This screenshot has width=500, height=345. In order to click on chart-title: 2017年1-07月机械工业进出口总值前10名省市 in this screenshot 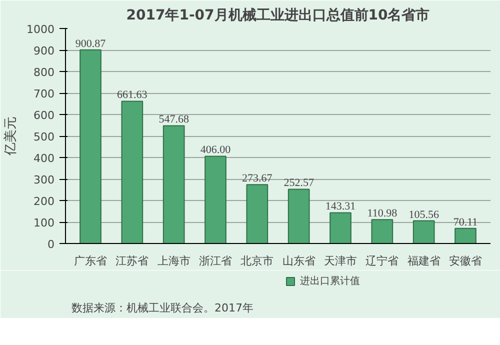, I will do `click(278, 15)`.